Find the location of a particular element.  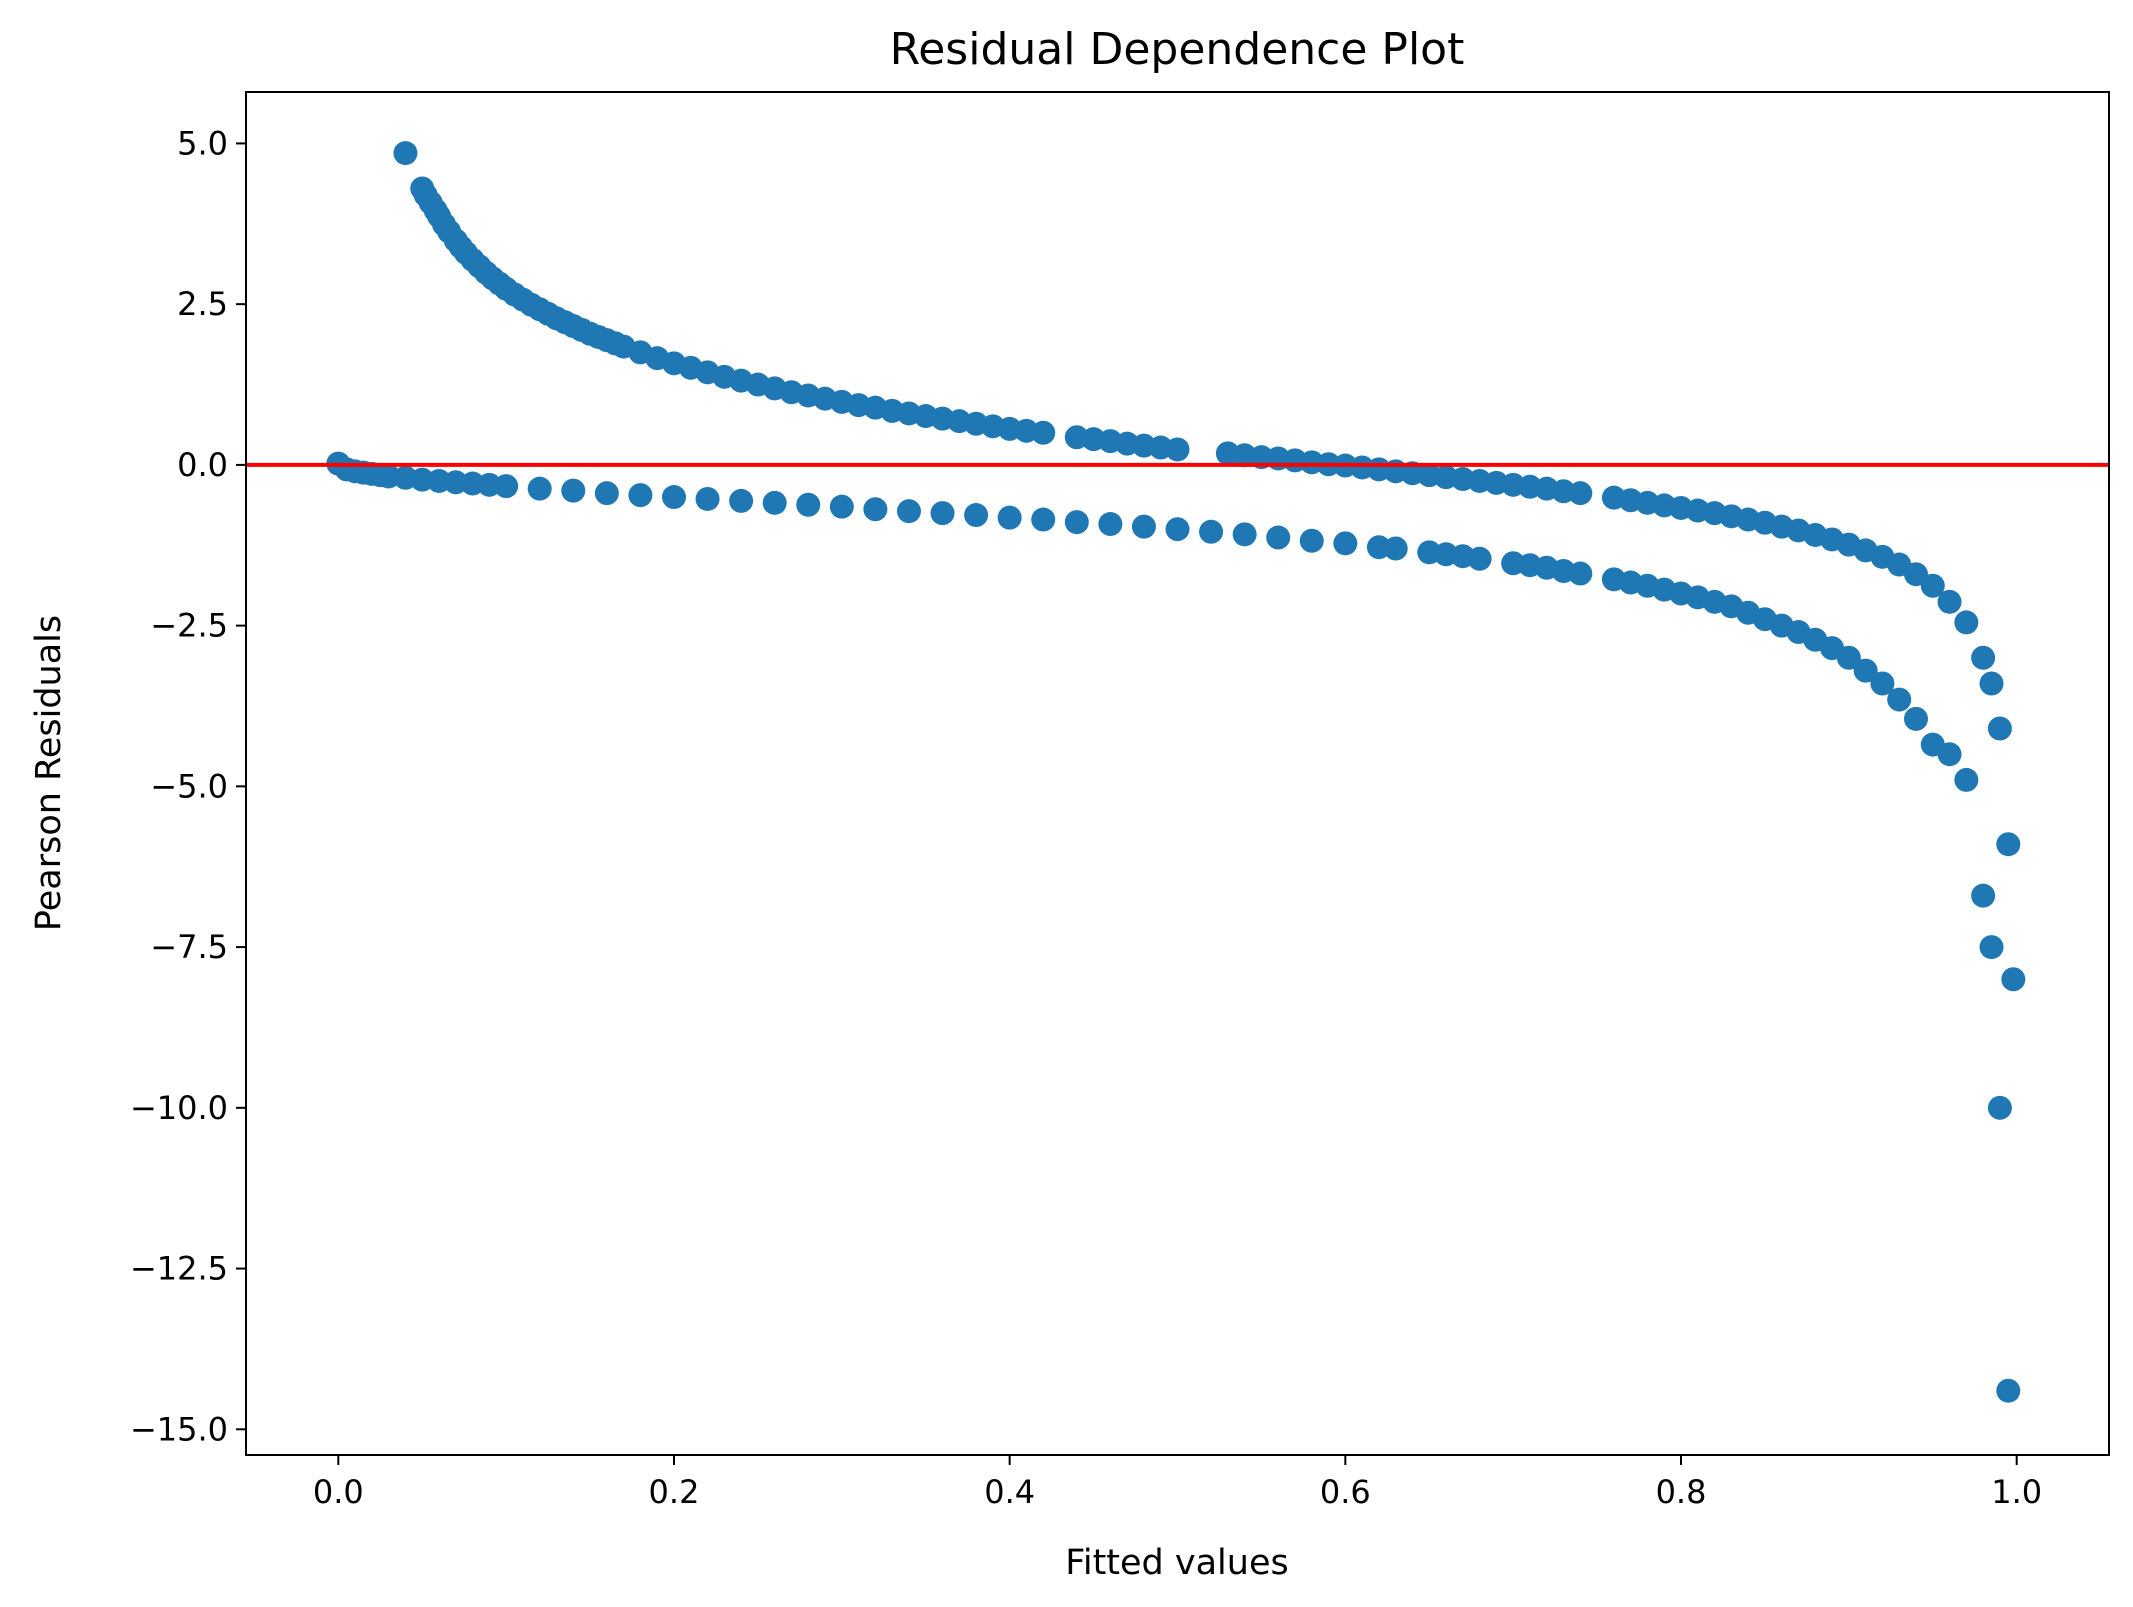

x-tick-label: 0.8 is located at coordinates (1681, 1492).